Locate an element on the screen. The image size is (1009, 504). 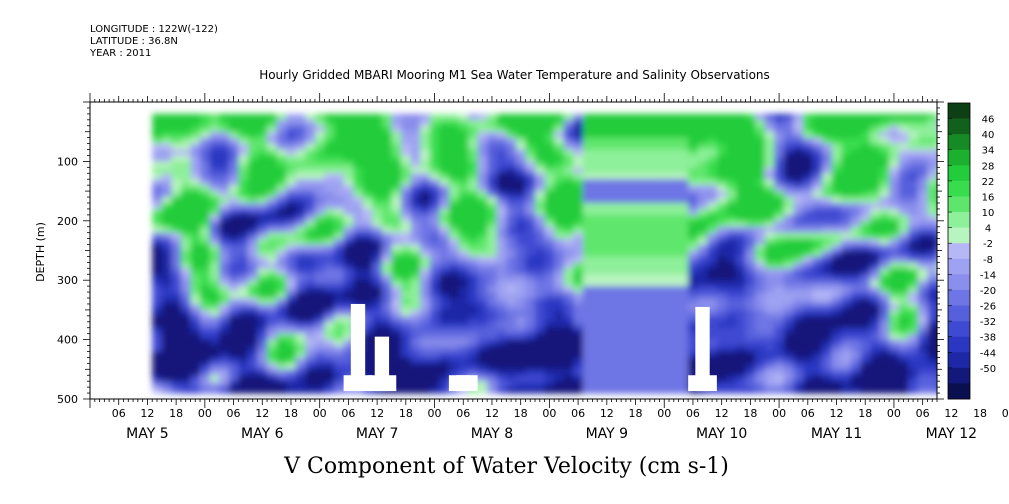
x-hour-label: 12 is located at coordinates (147, 413).